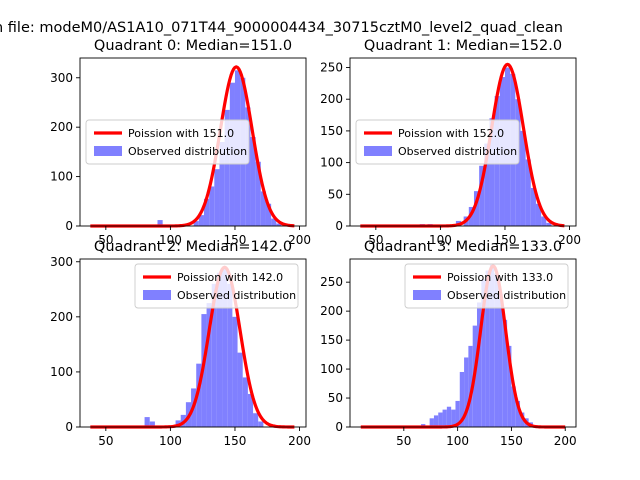 This screenshot has height=480, width=640. Describe the element at coordinates (108, 151) in the screenshot. I see `quadrant-0-legend-observed-swatch` at that location.